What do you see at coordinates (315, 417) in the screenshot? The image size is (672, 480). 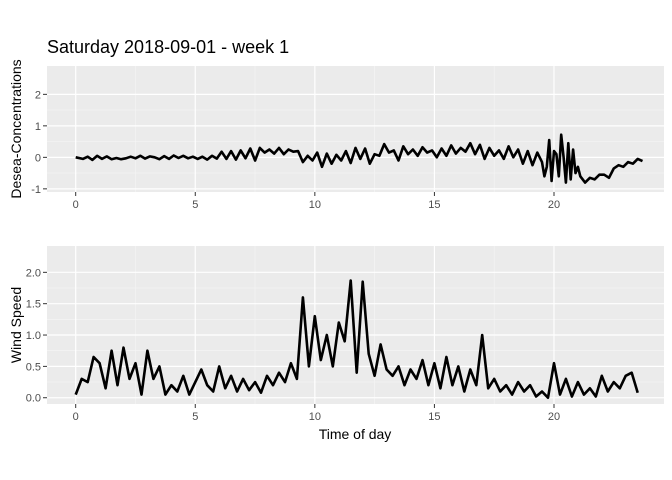 I see `bottom-x-tick-label: 10` at bounding box center [315, 417].